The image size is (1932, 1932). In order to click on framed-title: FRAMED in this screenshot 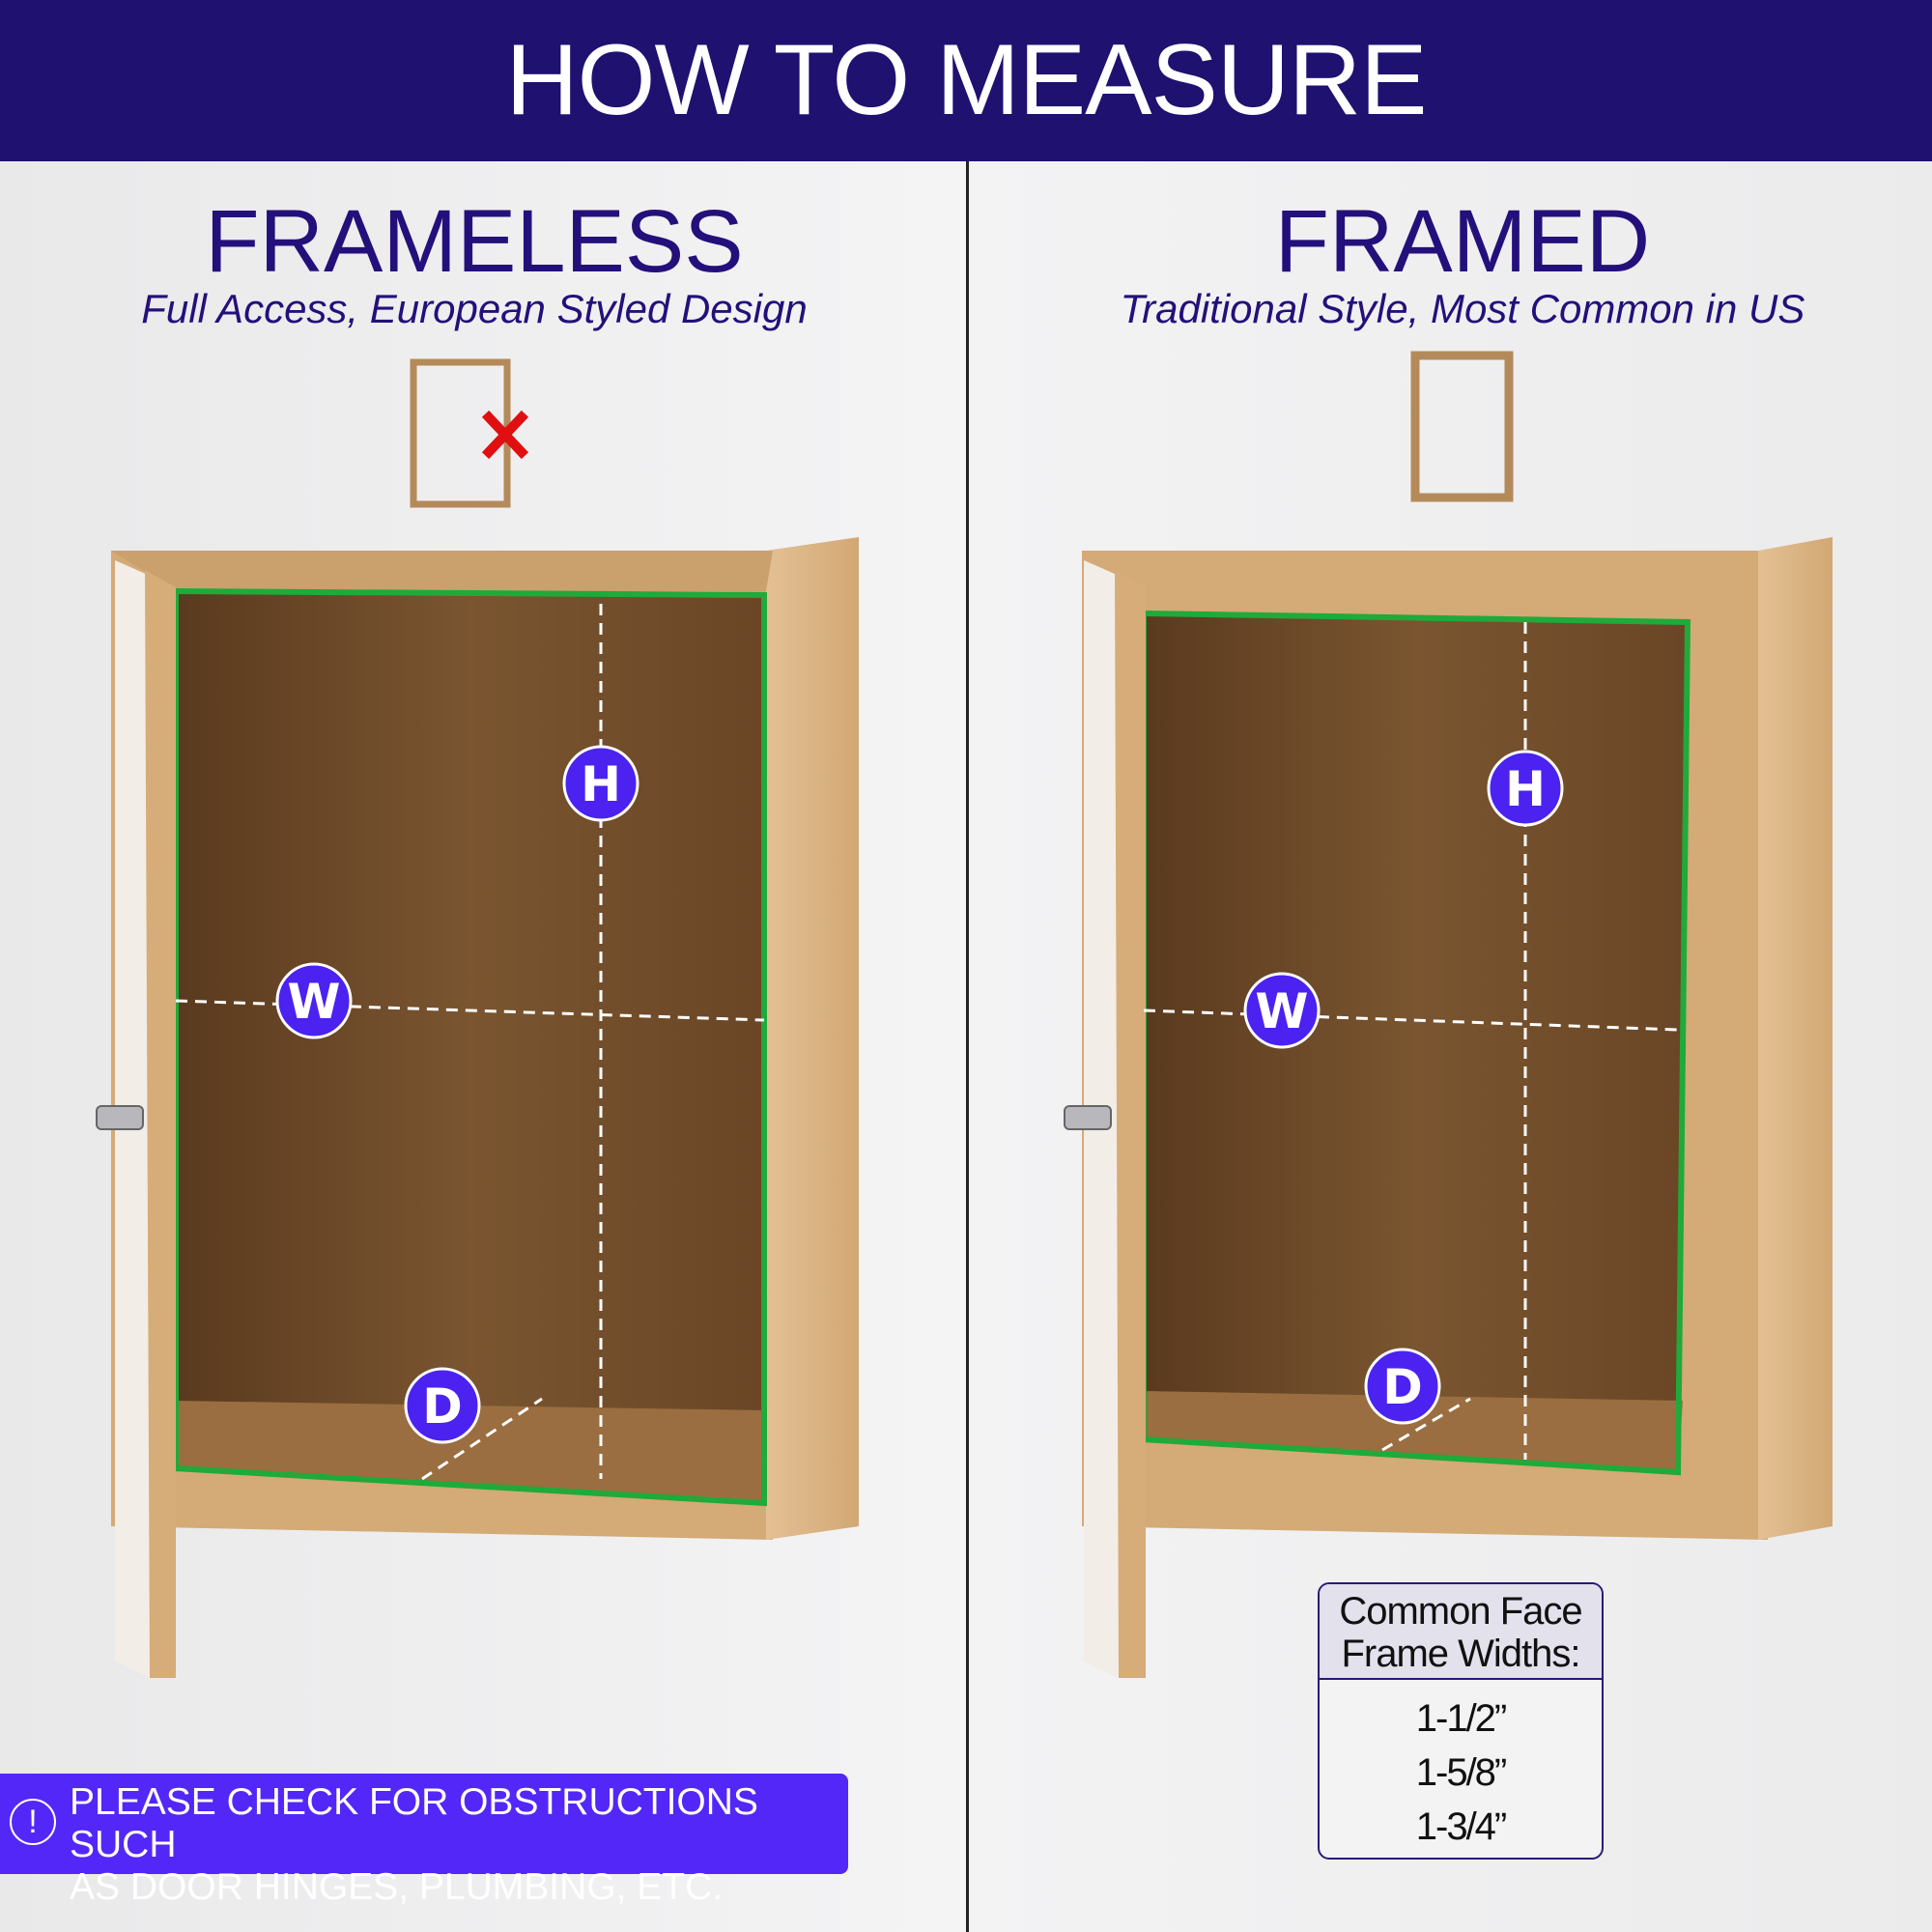, I will do `click(1462, 241)`.